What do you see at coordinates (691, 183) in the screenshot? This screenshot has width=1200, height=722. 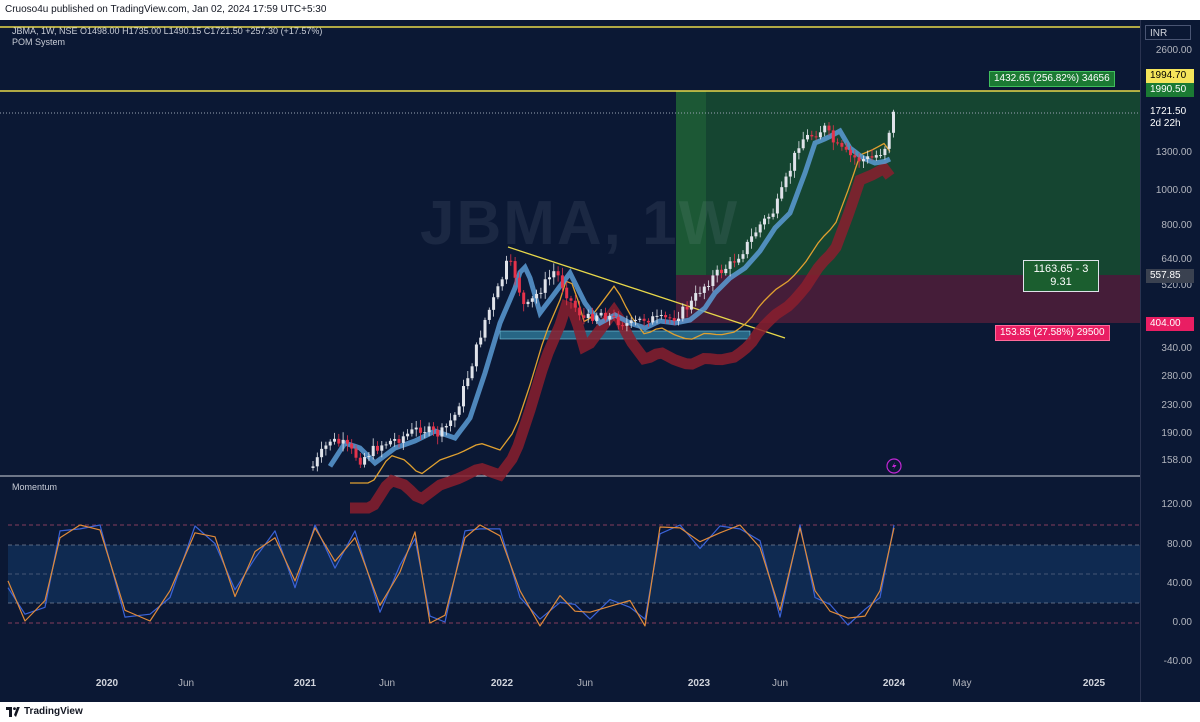 I see `target-zone-inner` at bounding box center [691, 183].